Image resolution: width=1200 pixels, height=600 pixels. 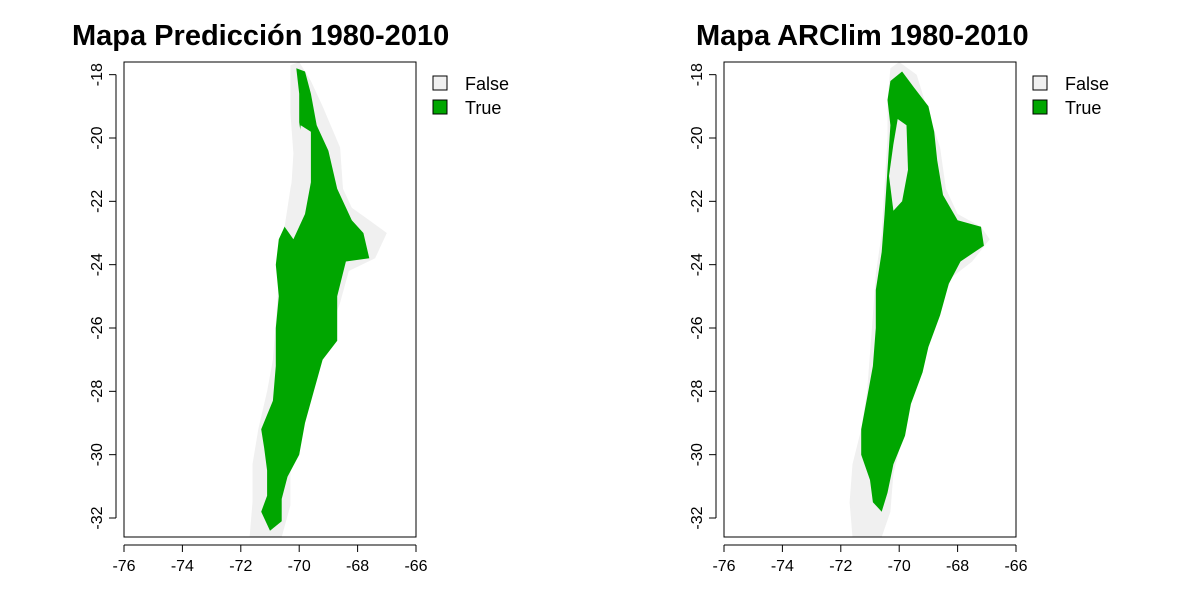 What do you see at coordinates (260, 36) in the screenshot?
I see `map-title: Mapa Predicción 1980-2010` at bounding box center [260, 36].